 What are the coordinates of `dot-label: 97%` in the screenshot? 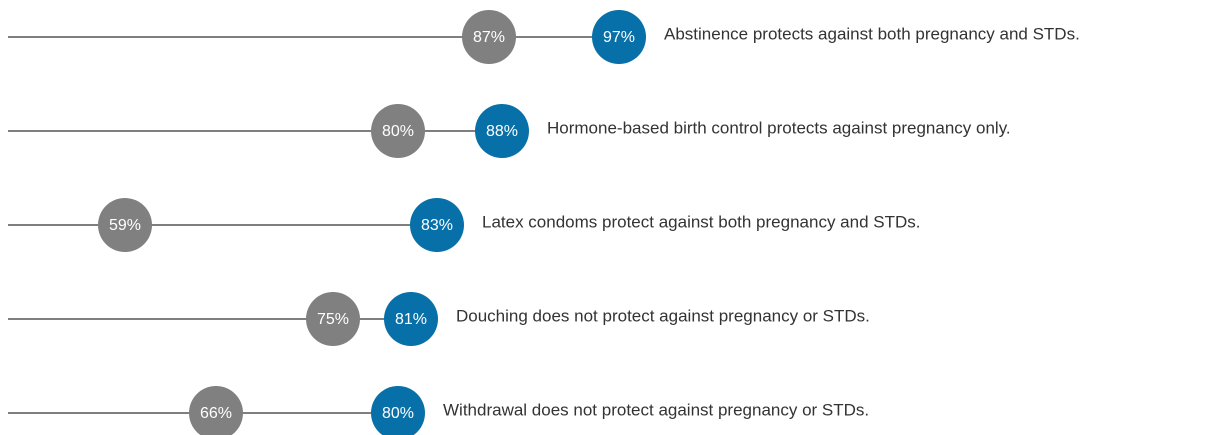 It's located at (619, 37).